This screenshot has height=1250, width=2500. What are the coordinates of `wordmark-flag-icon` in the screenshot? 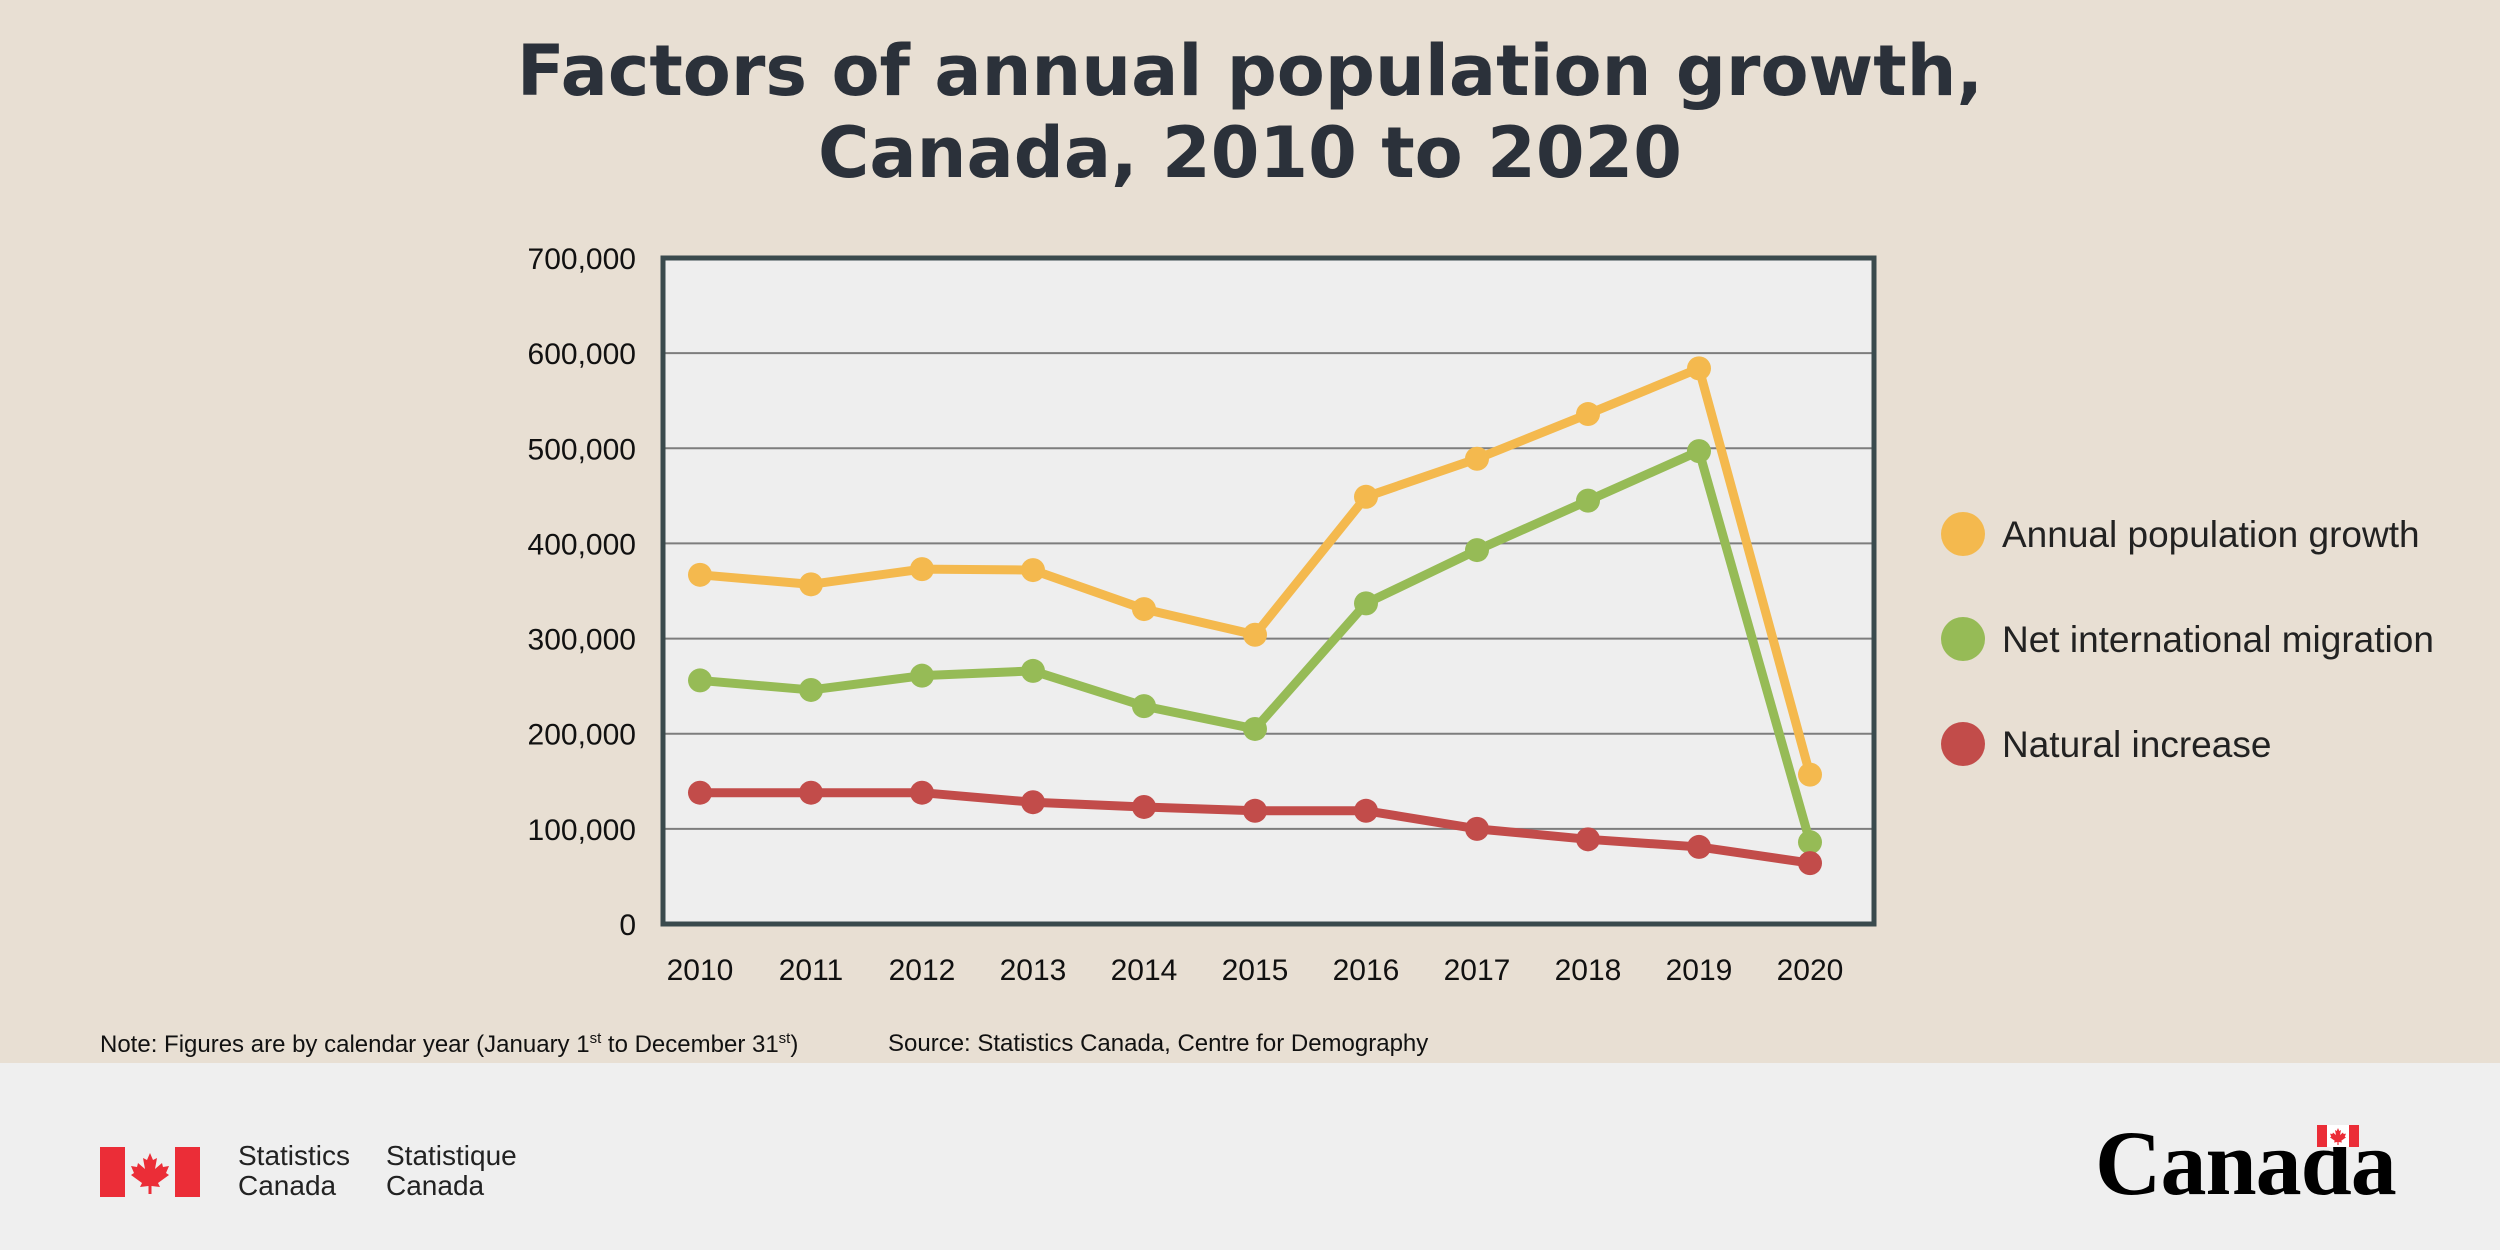 It's located at (2338, 1136).